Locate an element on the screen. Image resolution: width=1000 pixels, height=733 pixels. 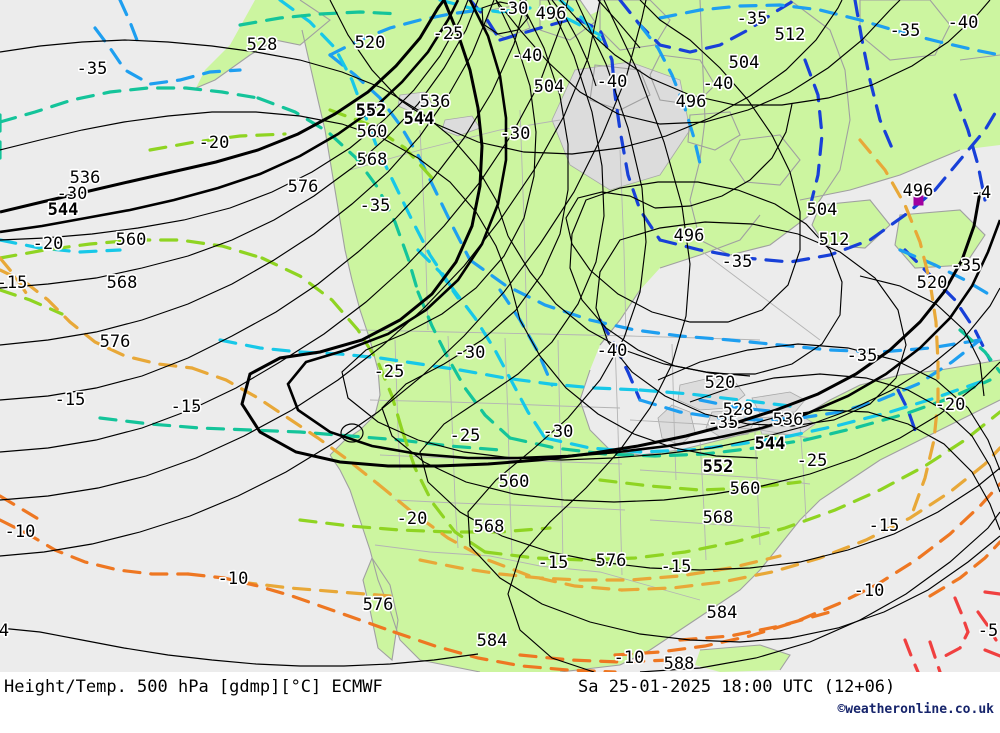
svg-text: 520 is located at coordinates (720, 383).